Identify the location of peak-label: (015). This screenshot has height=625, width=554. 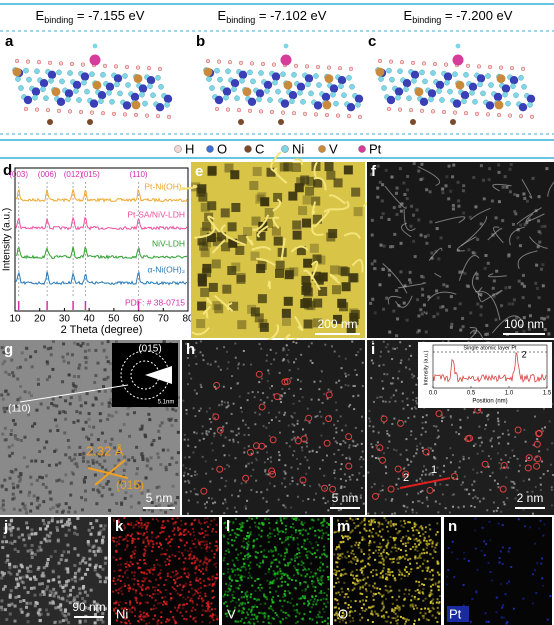
(90, 174).